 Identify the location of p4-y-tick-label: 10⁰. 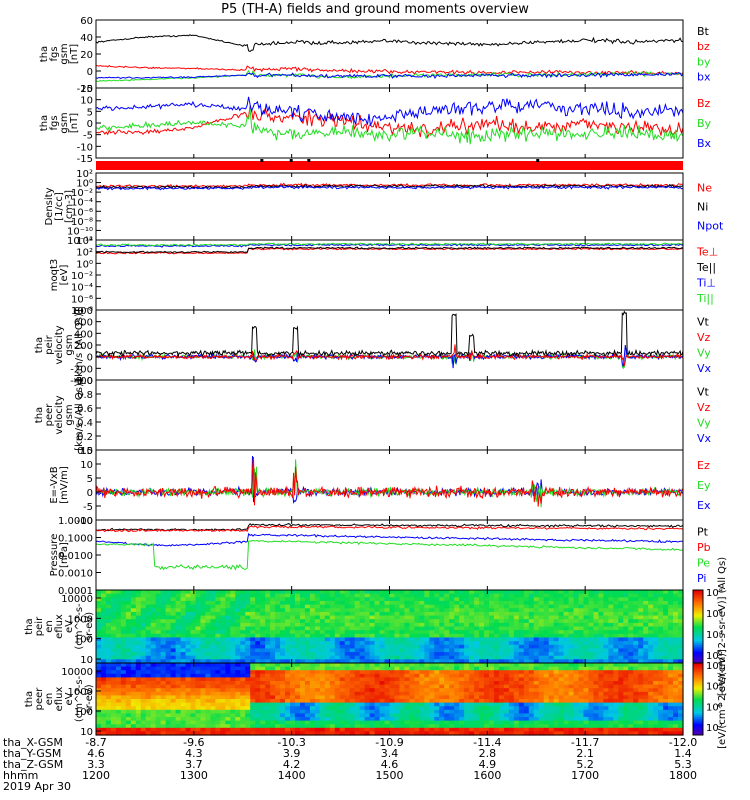
(84, 264).